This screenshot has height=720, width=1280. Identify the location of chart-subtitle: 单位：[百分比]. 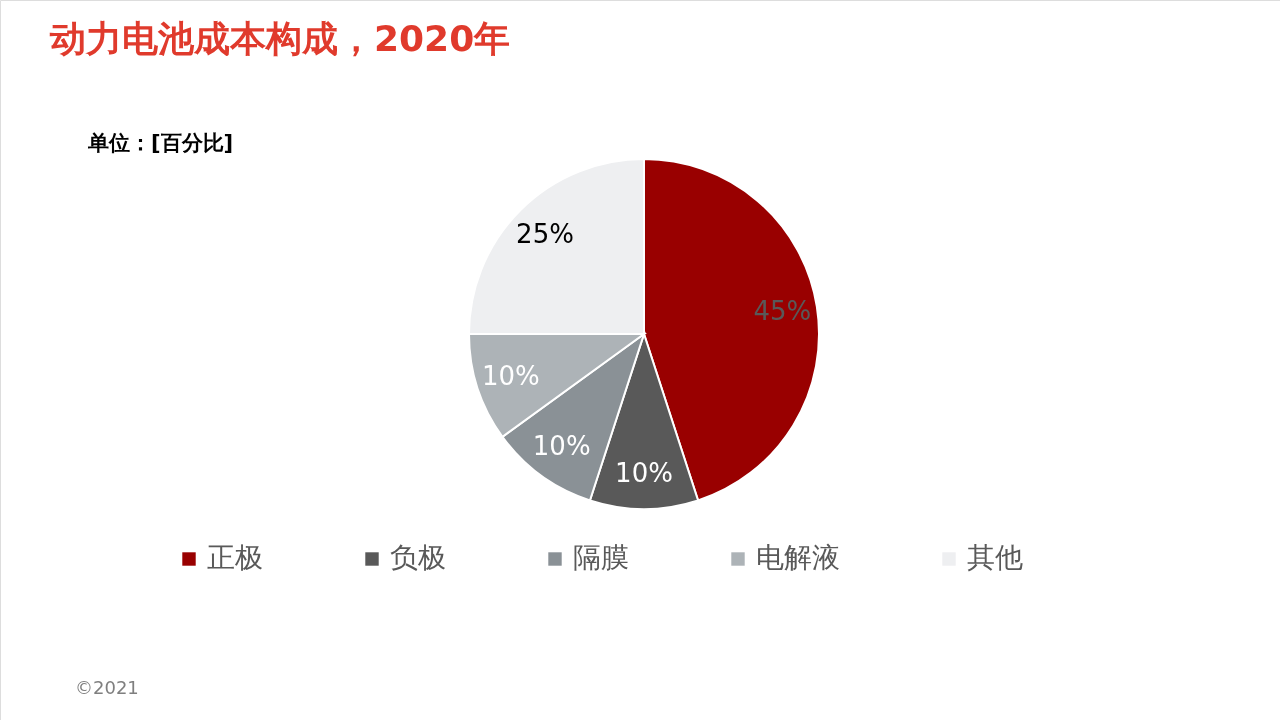
(160, 143).